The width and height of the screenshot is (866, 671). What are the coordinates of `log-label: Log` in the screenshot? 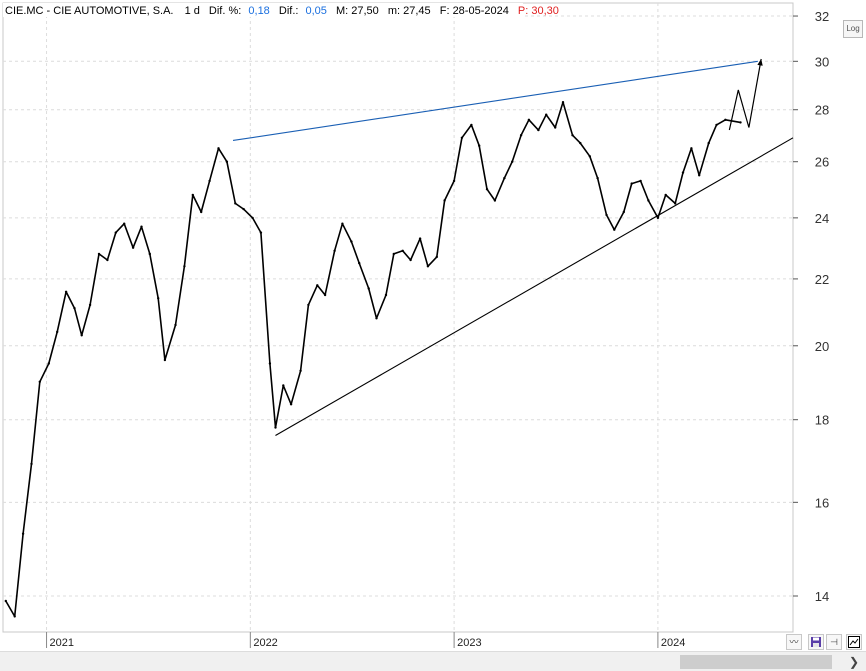 It's located at (853, 28).